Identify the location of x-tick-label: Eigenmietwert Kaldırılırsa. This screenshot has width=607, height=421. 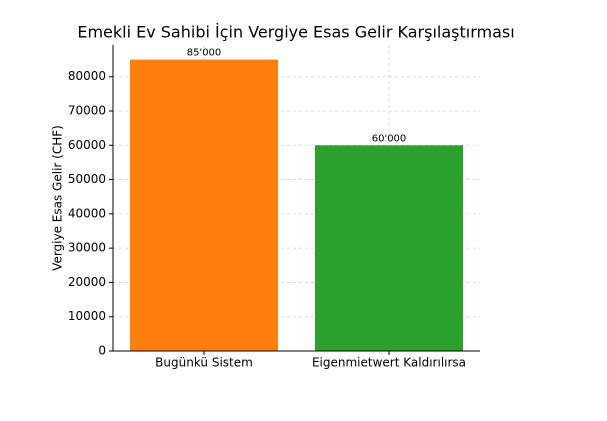
(389, 363).